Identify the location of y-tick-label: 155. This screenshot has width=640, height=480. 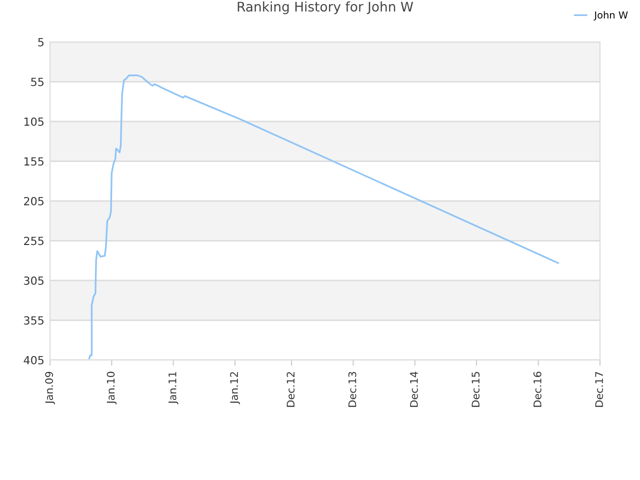
(34, 161).